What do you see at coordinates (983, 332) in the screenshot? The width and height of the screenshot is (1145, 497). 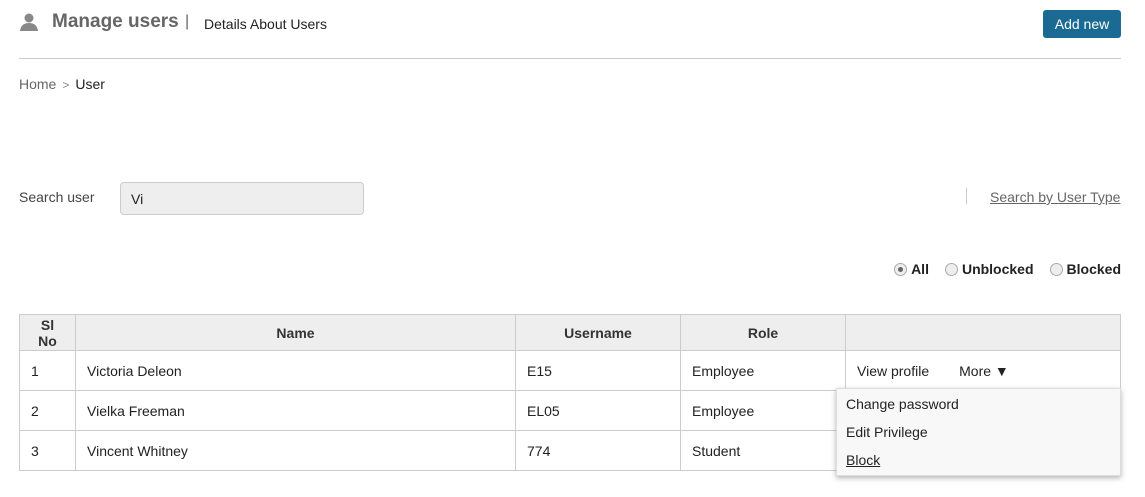 I see `column-header` at bounding box center [983, 332].